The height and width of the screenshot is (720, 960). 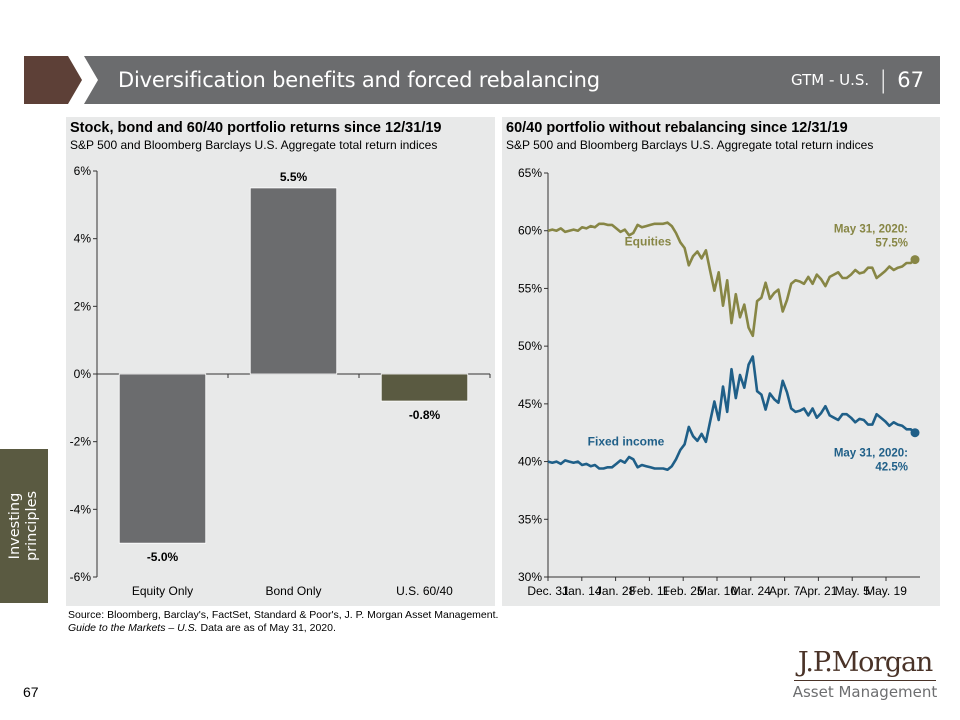 What do you see at coordinates (294, 177) in the screenshot?
I see `data-label: 5.5%` at bounding box center [294, 177].